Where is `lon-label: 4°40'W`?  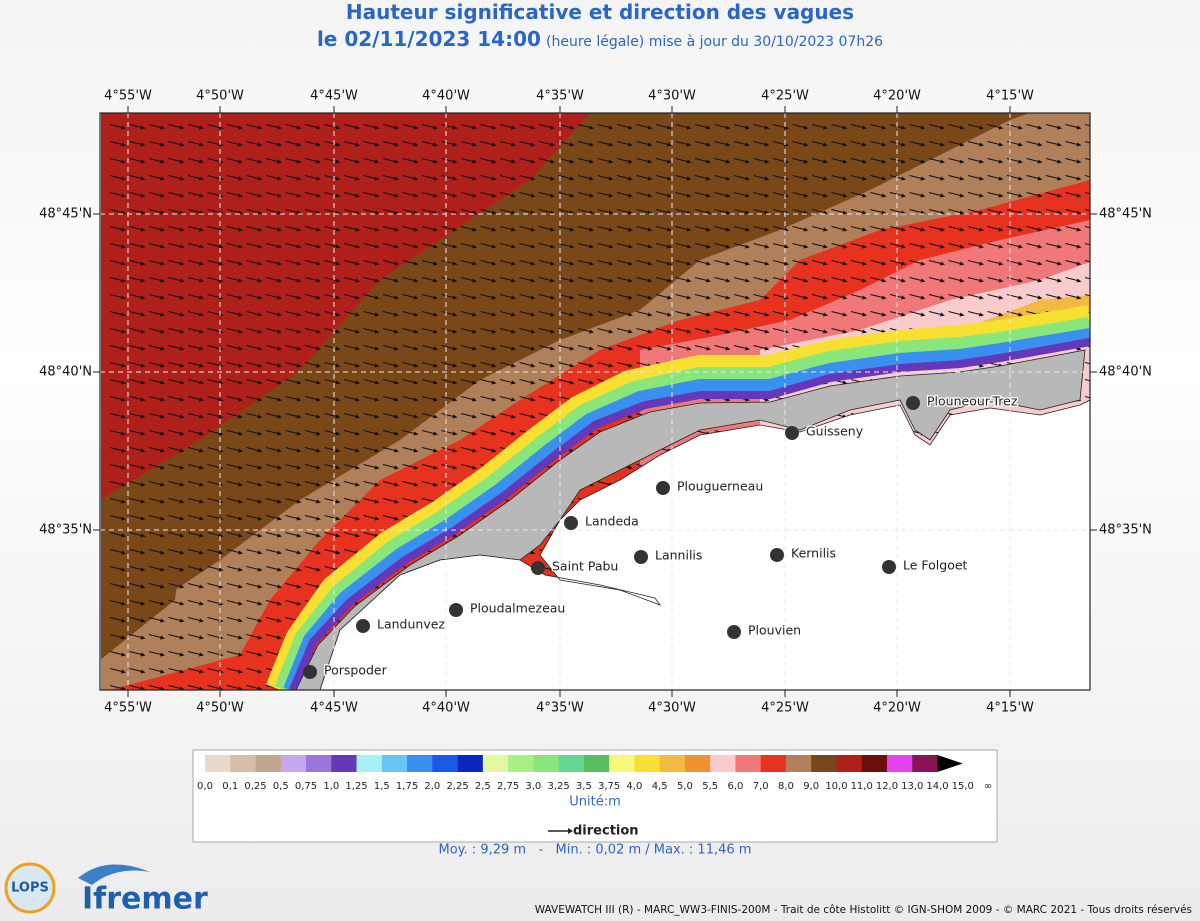
lon-label: 4°40'W is located at coordinates (446, 96).